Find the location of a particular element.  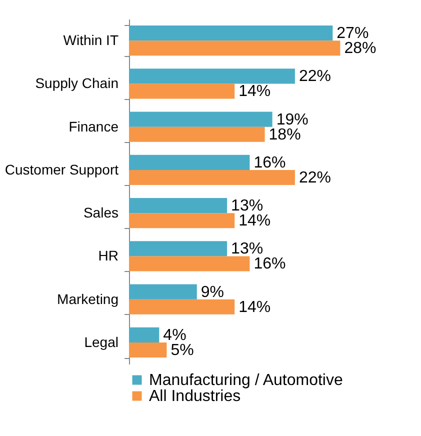

y-tick-label: Within IT is located at coordinates (91, 40).